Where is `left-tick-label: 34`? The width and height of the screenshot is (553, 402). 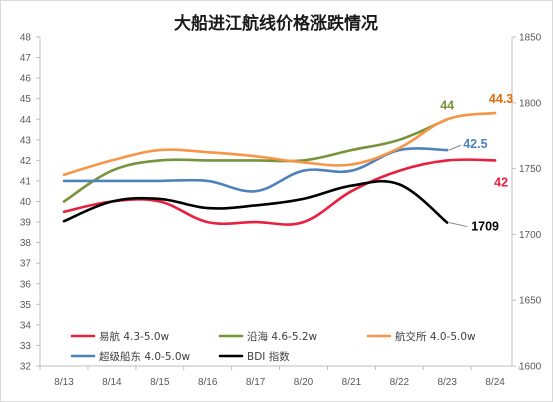 left-tick-label: 34 is located at coordinates (26, 325).